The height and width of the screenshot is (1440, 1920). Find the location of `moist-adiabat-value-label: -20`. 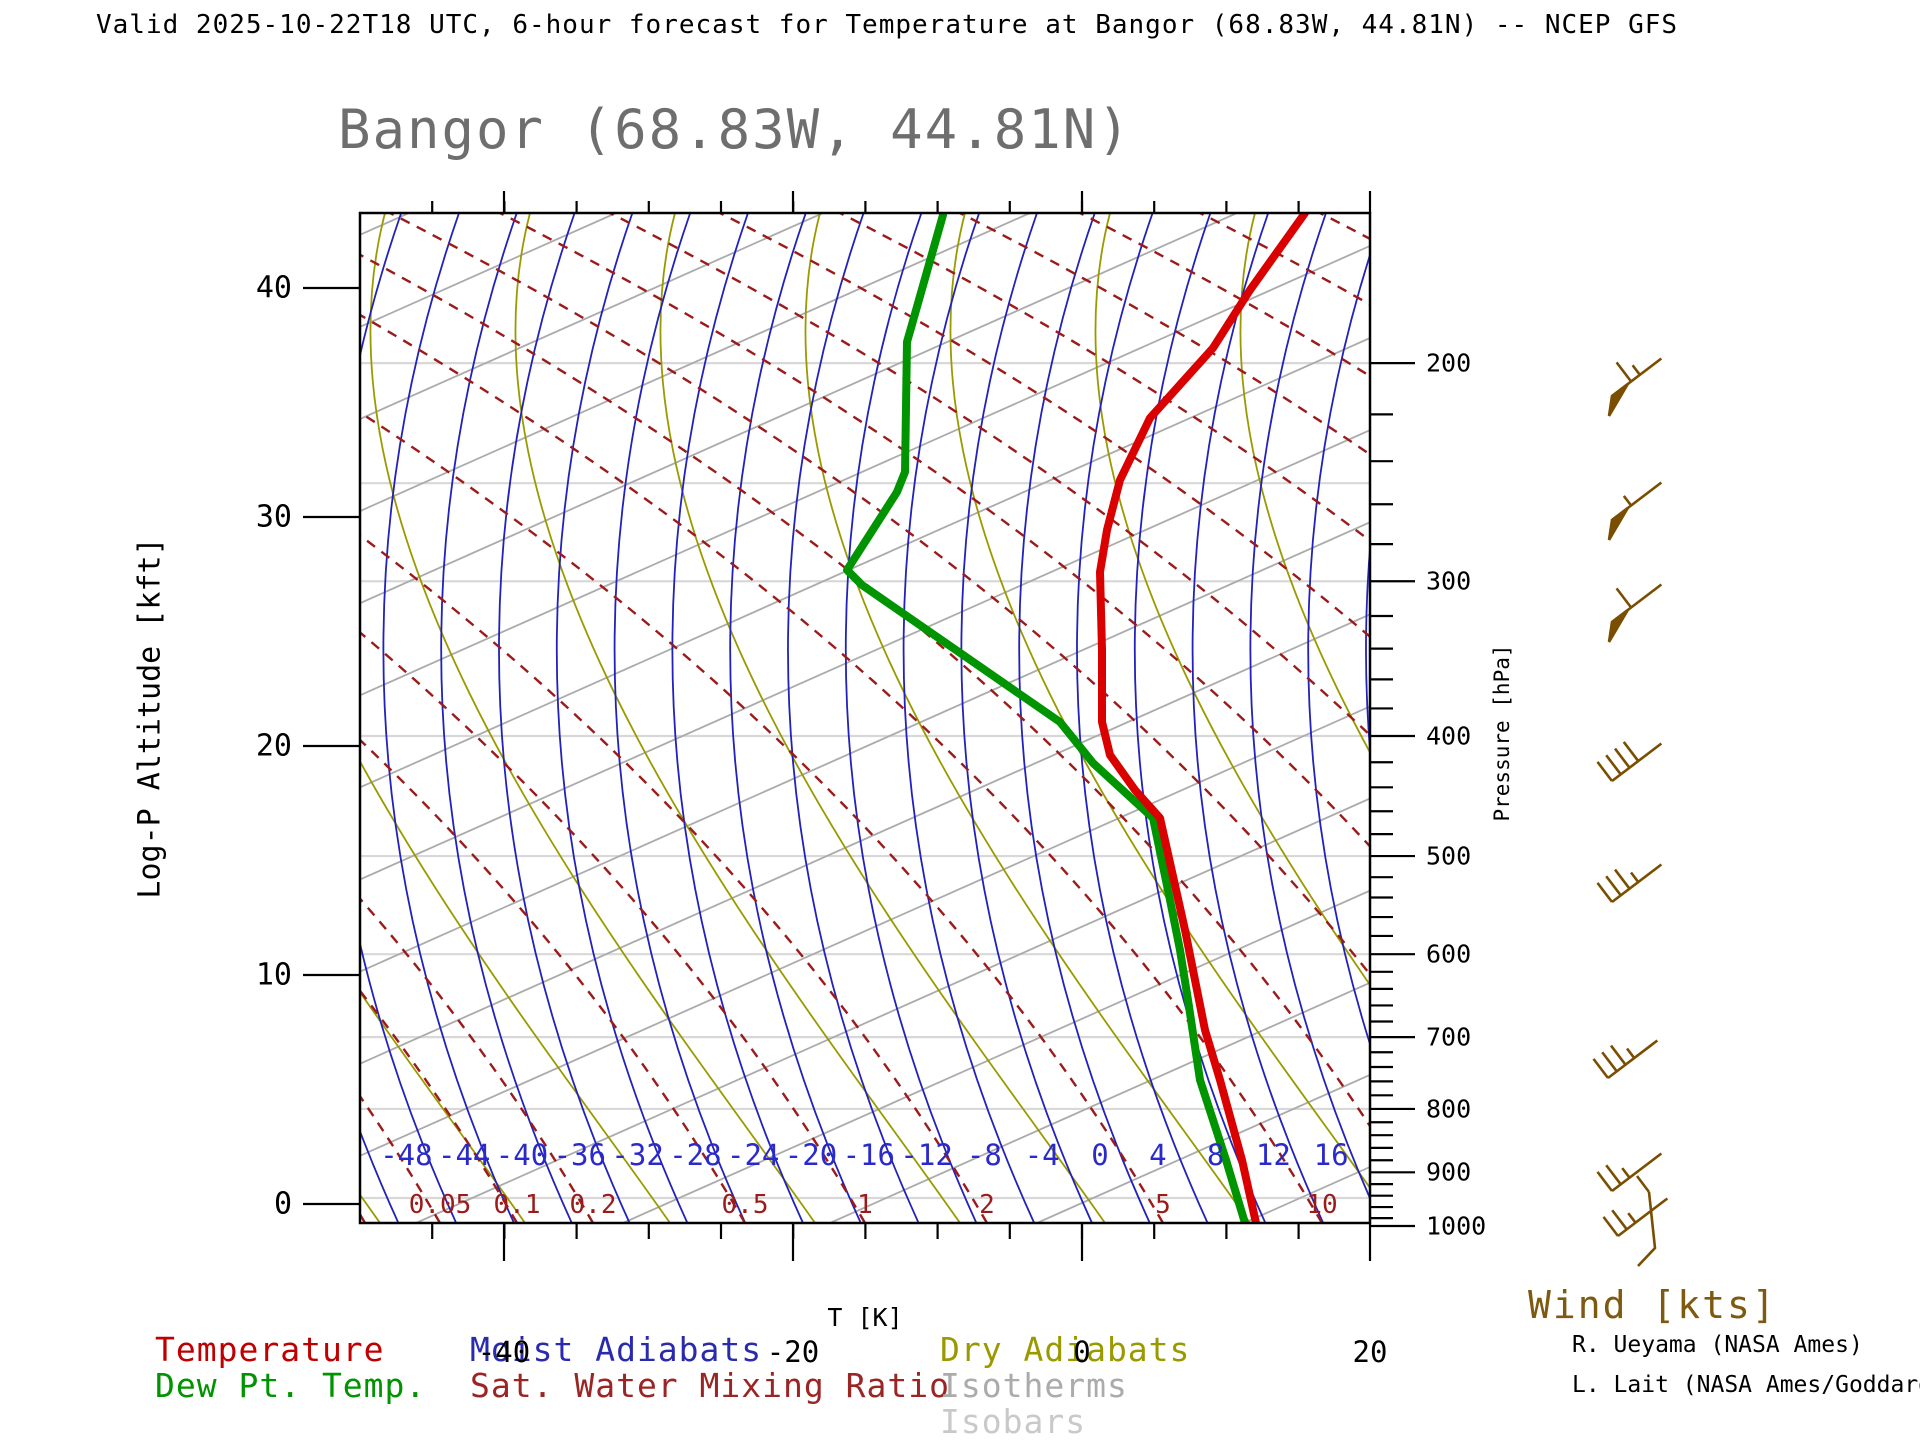

moist-adiabat-value-label: -20 is located at coordinates (811, 1155).